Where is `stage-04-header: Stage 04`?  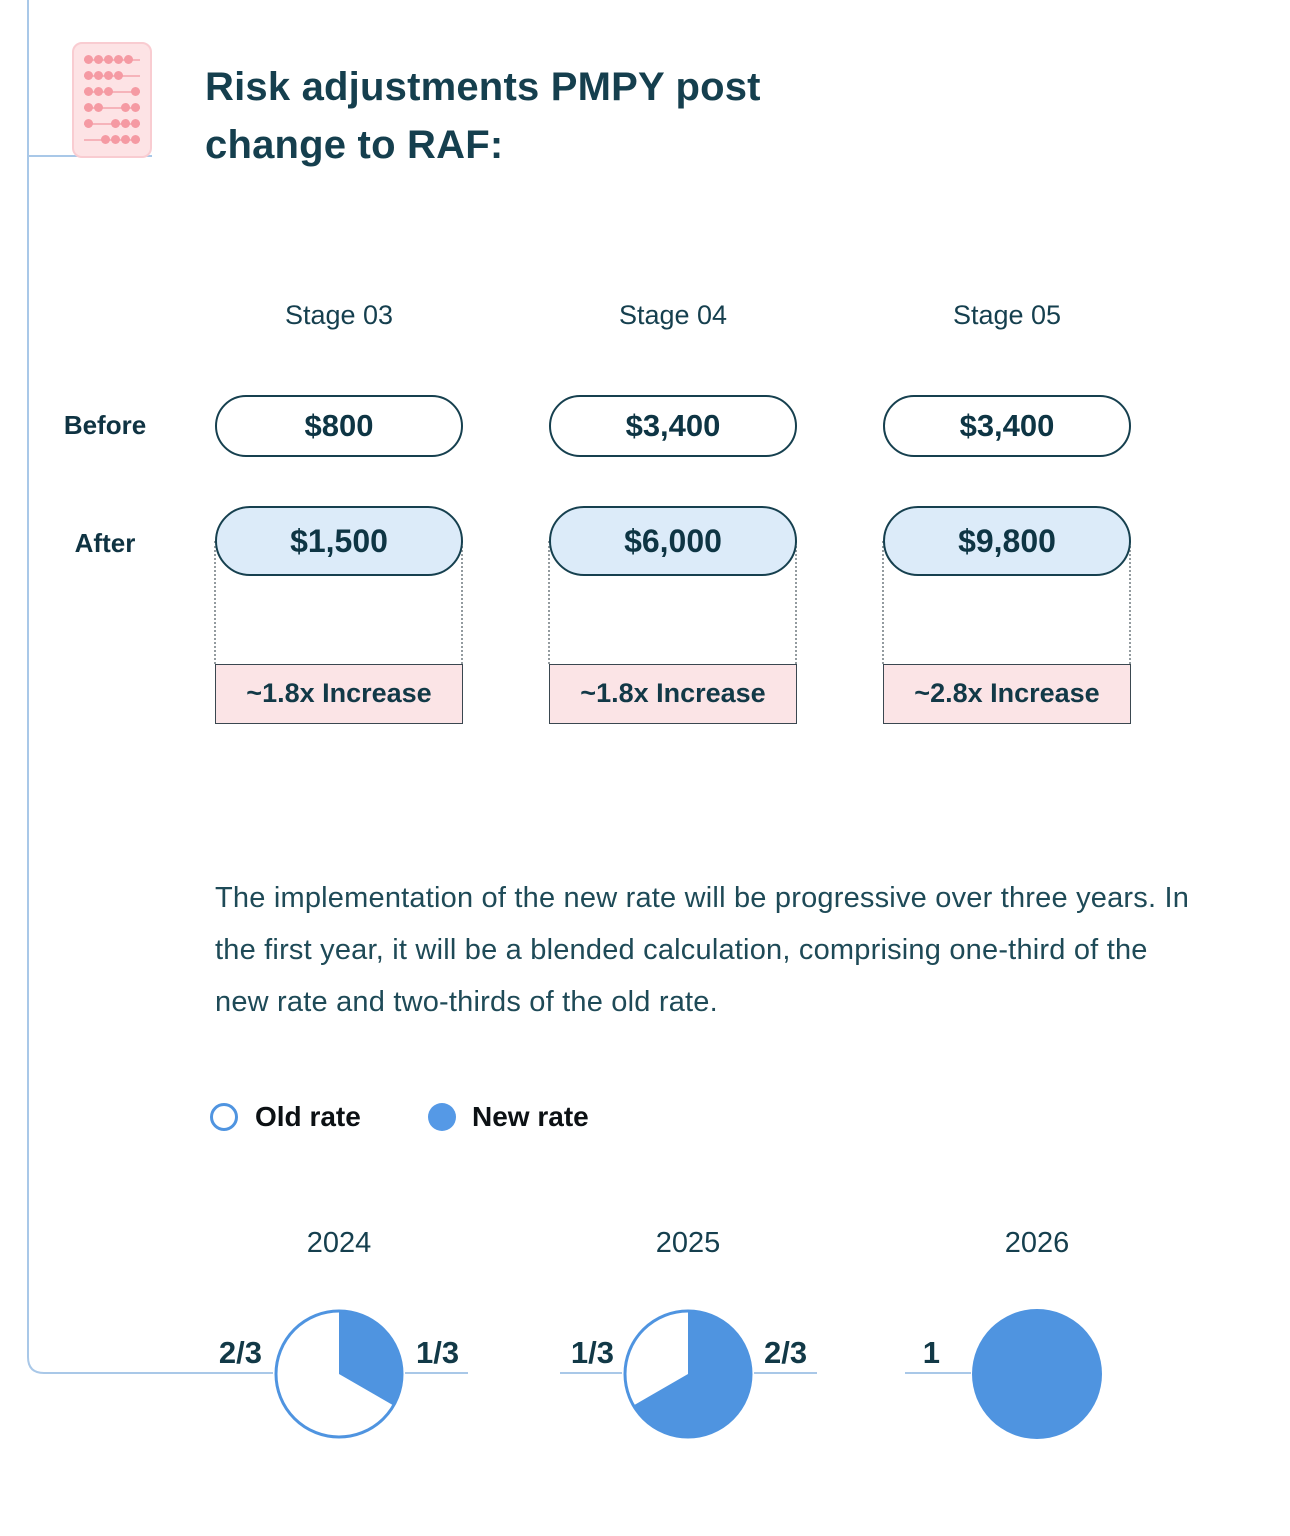
stage-04-header: Stage 04 is located at coordinates (673, 315).